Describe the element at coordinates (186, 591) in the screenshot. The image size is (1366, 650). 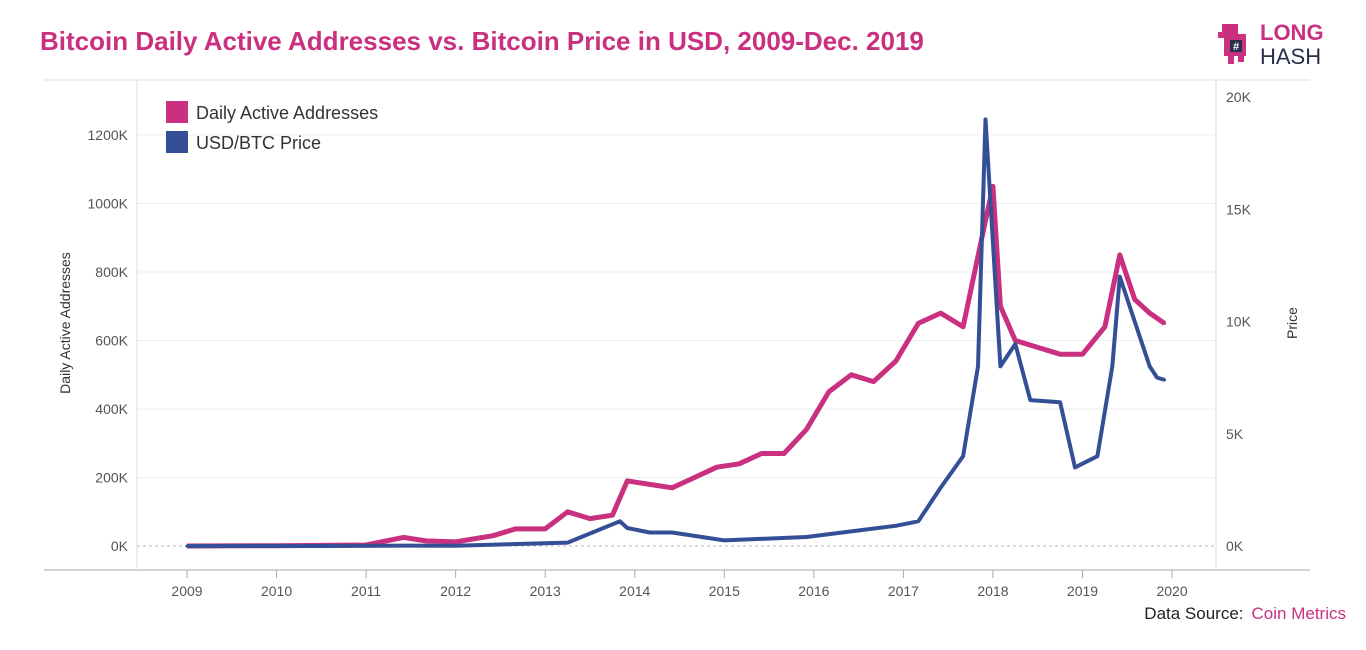
I see `x-tick-label: 2009` at that location.